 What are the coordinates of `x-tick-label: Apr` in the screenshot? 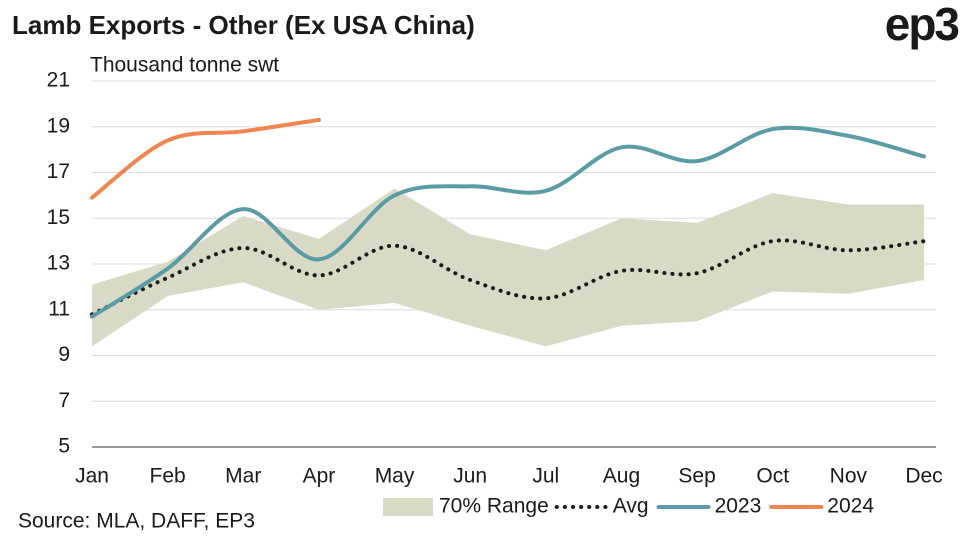 It's located at (319, 476).